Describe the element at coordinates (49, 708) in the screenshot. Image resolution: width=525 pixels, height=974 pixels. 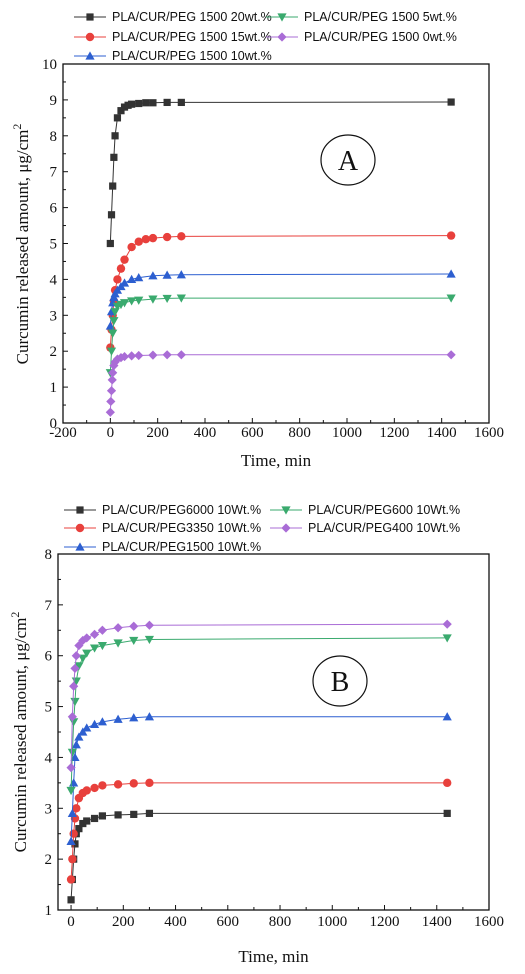
I see `y-tick-label: 5` at that location.